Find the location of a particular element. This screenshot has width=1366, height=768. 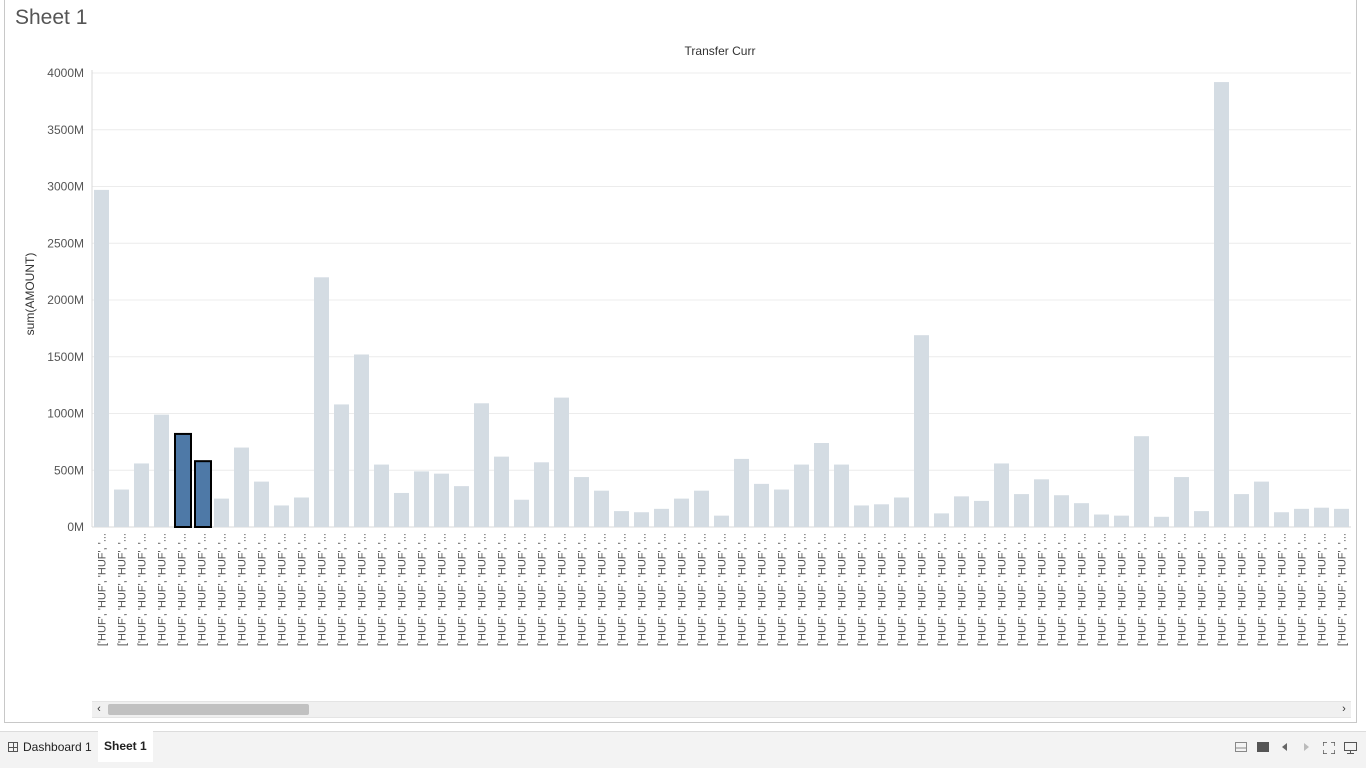

tab-dashboard-1: Dashboard 1 is located at coordinates (50, 747).